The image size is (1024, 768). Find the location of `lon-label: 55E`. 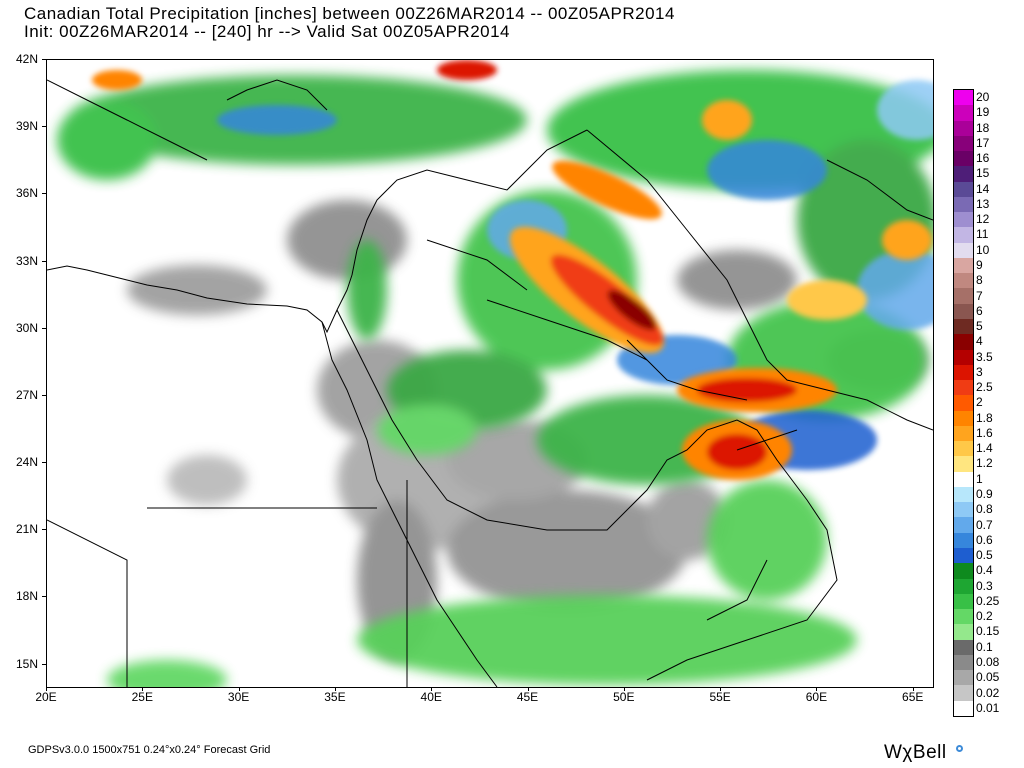

lon-label: 55E is located at coordinates (720, 697).